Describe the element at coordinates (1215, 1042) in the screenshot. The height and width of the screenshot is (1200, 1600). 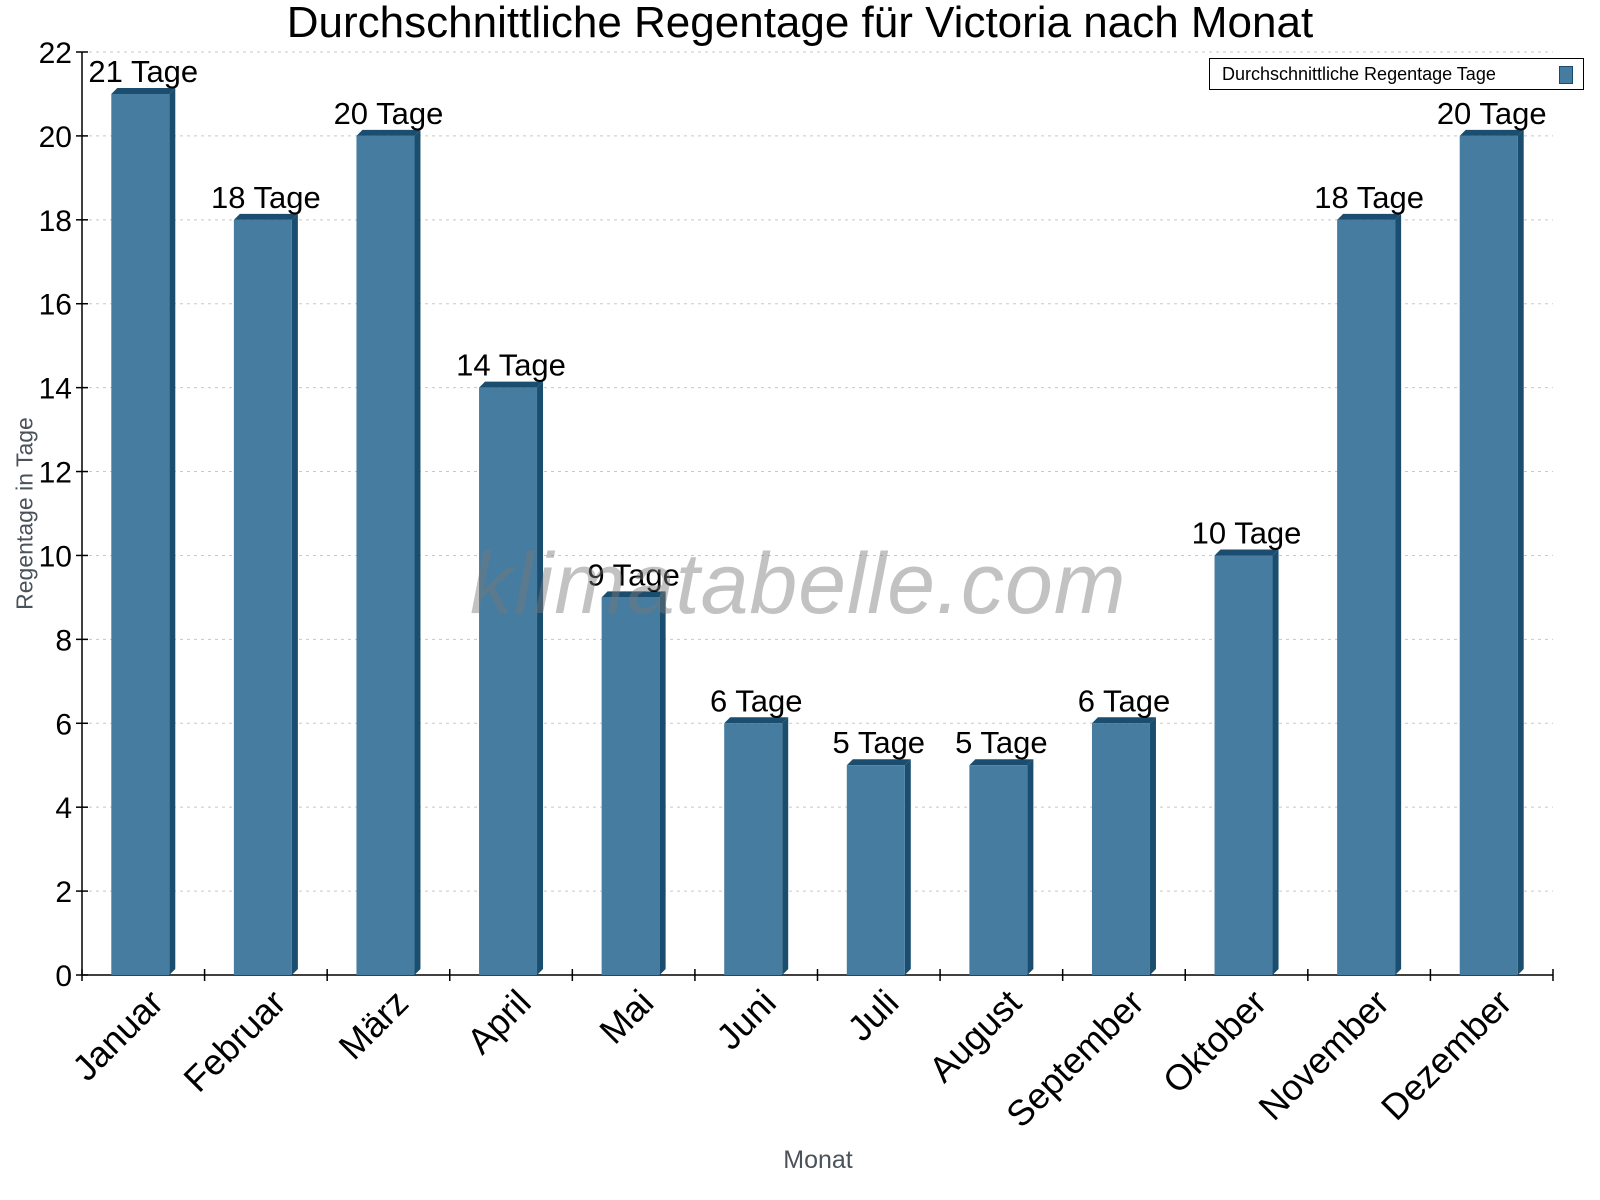
I see `x-tick-label: Oktober` at that location.